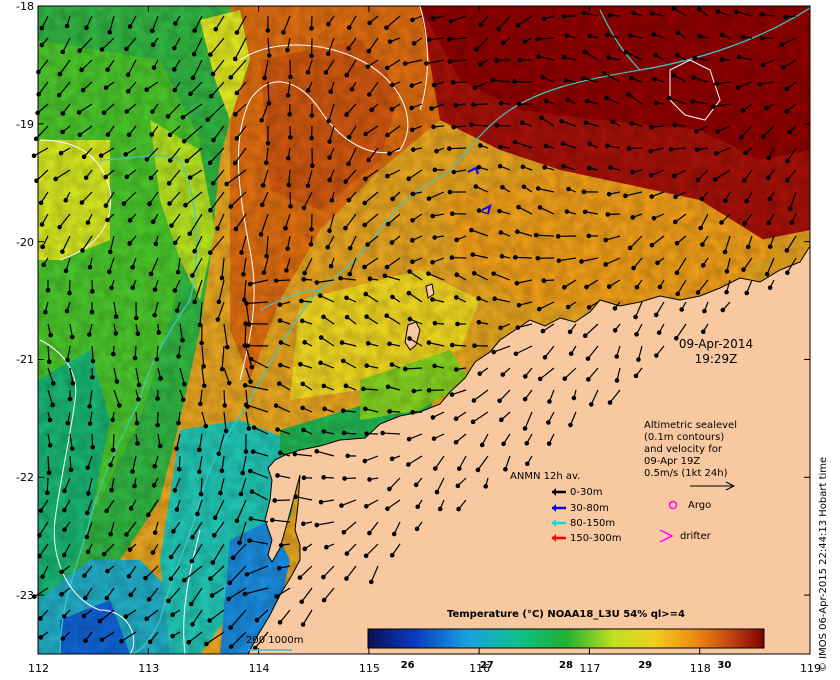 Image resolution: width=840 pixels, height=680 pixels. What do you see at coordinates (823, 564) in the screenshot?
I see `credit-line: © IMOS 06-Apr-2015 22:44:13 Hobart time` at bounding box center [823, 564].